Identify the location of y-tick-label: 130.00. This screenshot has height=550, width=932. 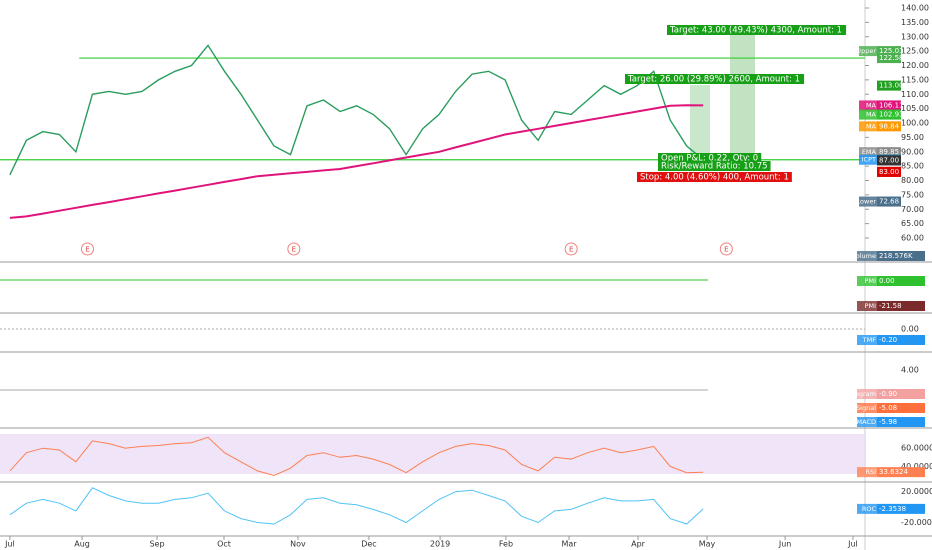
(915, 36).